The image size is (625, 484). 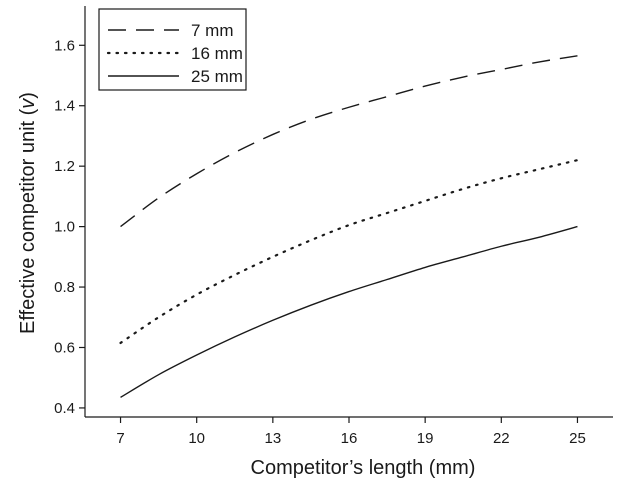 What do you see at coordinates (64, 347) in the screenshot?
I see `y-tick-label: 0.6` at bounding box center [64, 347].